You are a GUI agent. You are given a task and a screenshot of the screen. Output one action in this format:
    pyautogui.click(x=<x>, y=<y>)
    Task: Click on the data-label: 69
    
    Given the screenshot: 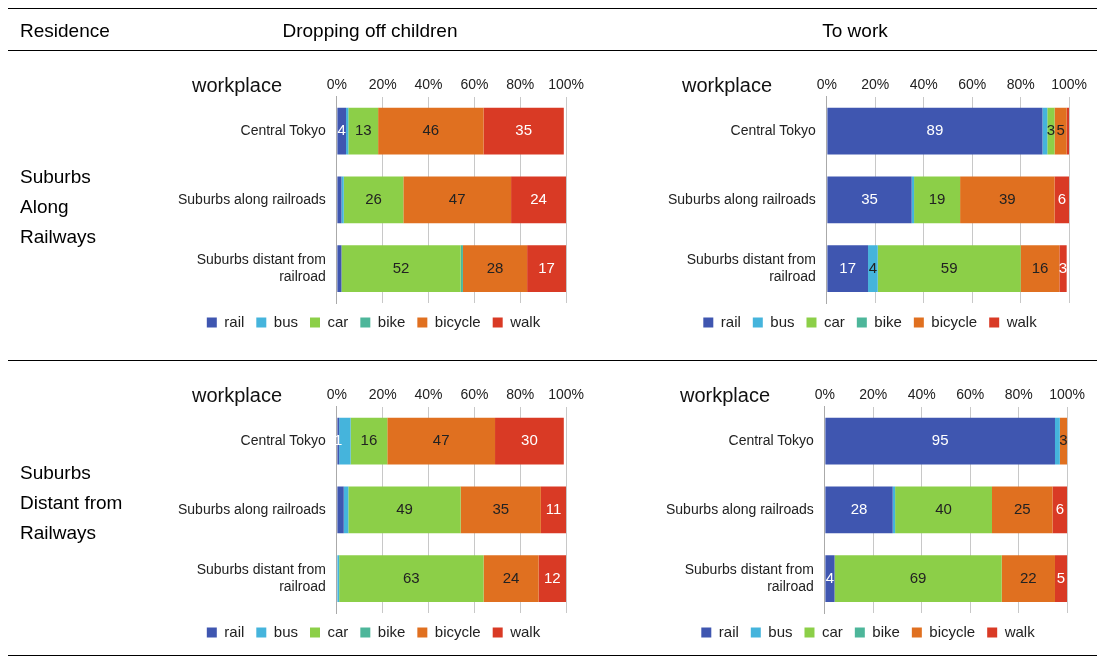 What is the action you would take?
    pyautogui.click(x=918, y=577)
    